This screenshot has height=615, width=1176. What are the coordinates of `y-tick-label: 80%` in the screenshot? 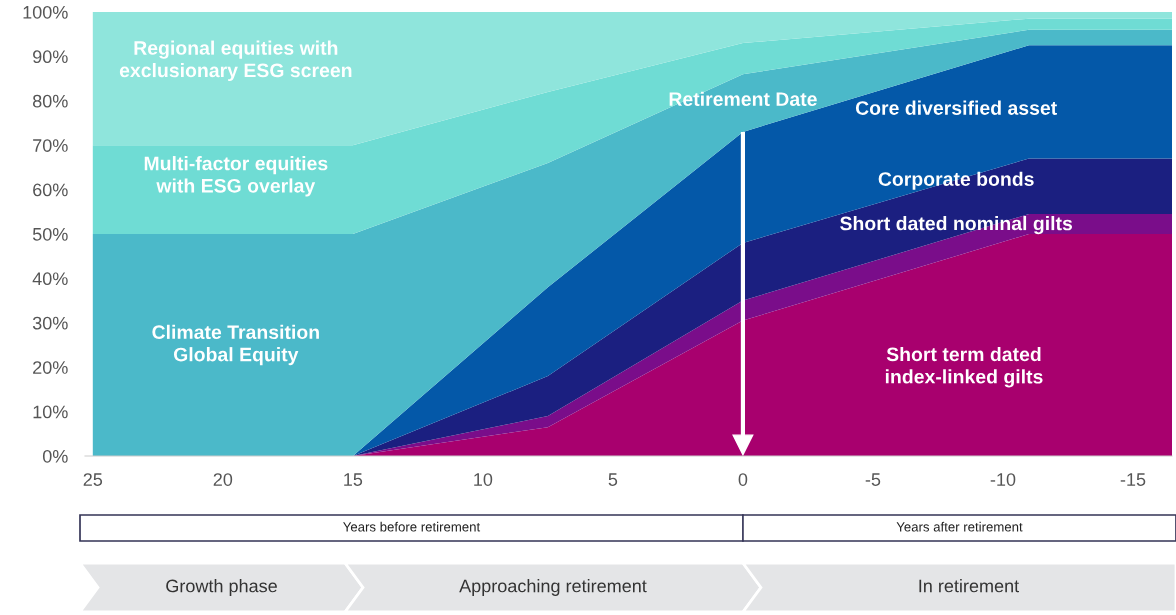 It's located at (50, 101).